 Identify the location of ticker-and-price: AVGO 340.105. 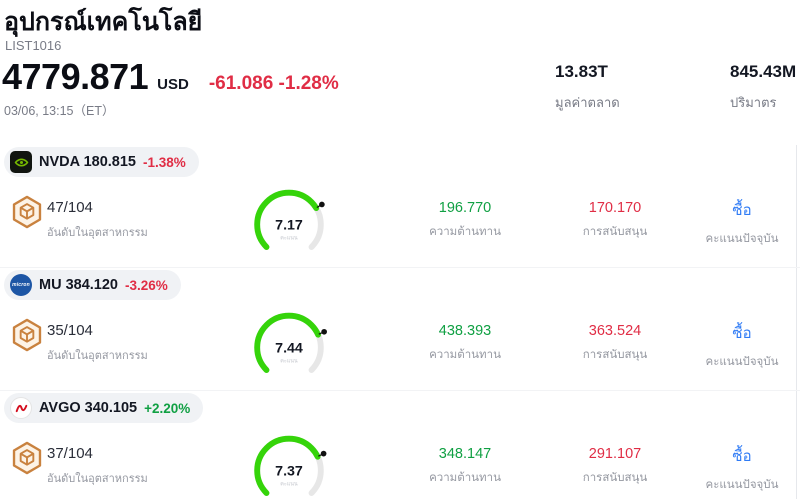
(88, 408).